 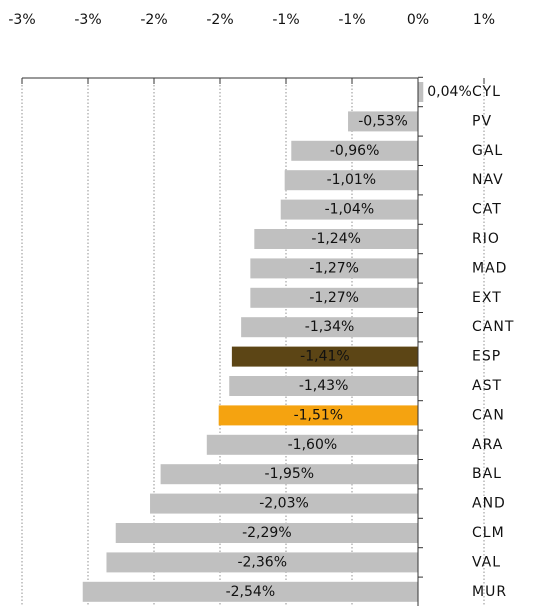 I want to click on category-label: GAL, so click(x=487, y=151).